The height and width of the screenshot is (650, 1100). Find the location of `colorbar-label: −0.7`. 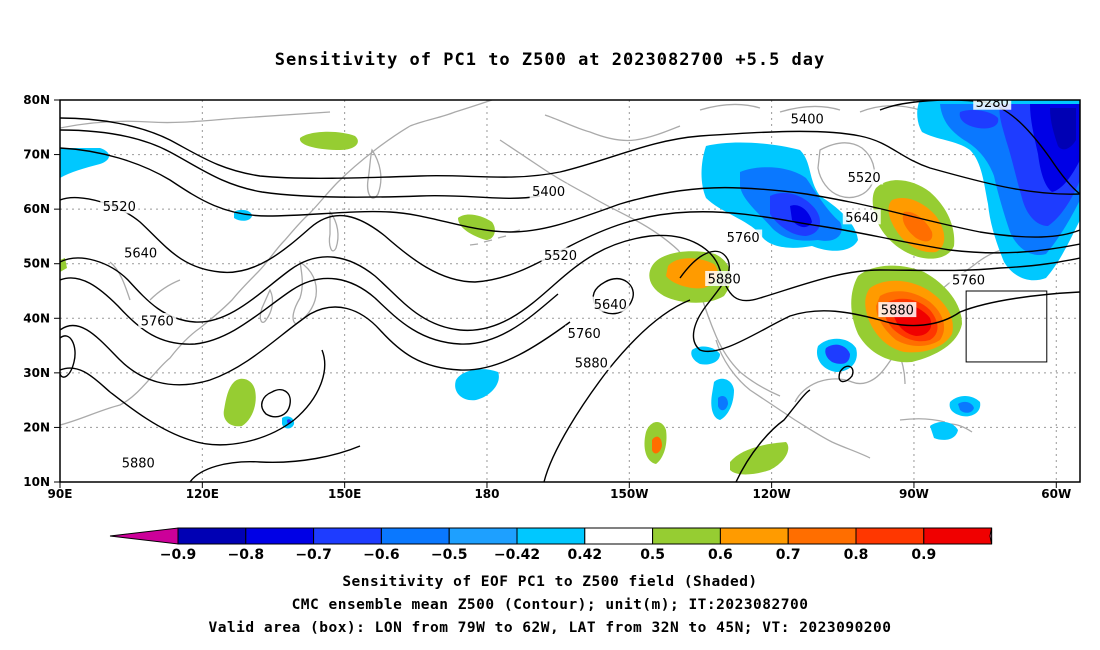

colorbar-label: −0.7 is located at coordinates (313, 555).